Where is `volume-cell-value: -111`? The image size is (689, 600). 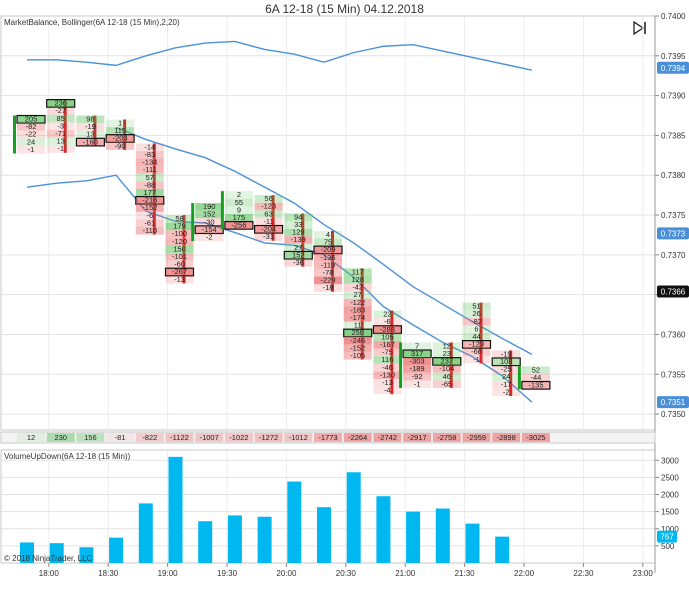
volume-cell-value: -111 is located at coordinates (150, 169).